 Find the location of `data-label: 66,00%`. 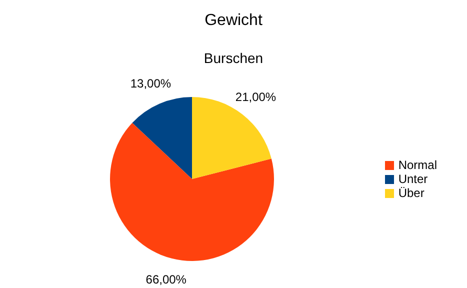

data-label: 66,00% is located at coordinates (166, 279).